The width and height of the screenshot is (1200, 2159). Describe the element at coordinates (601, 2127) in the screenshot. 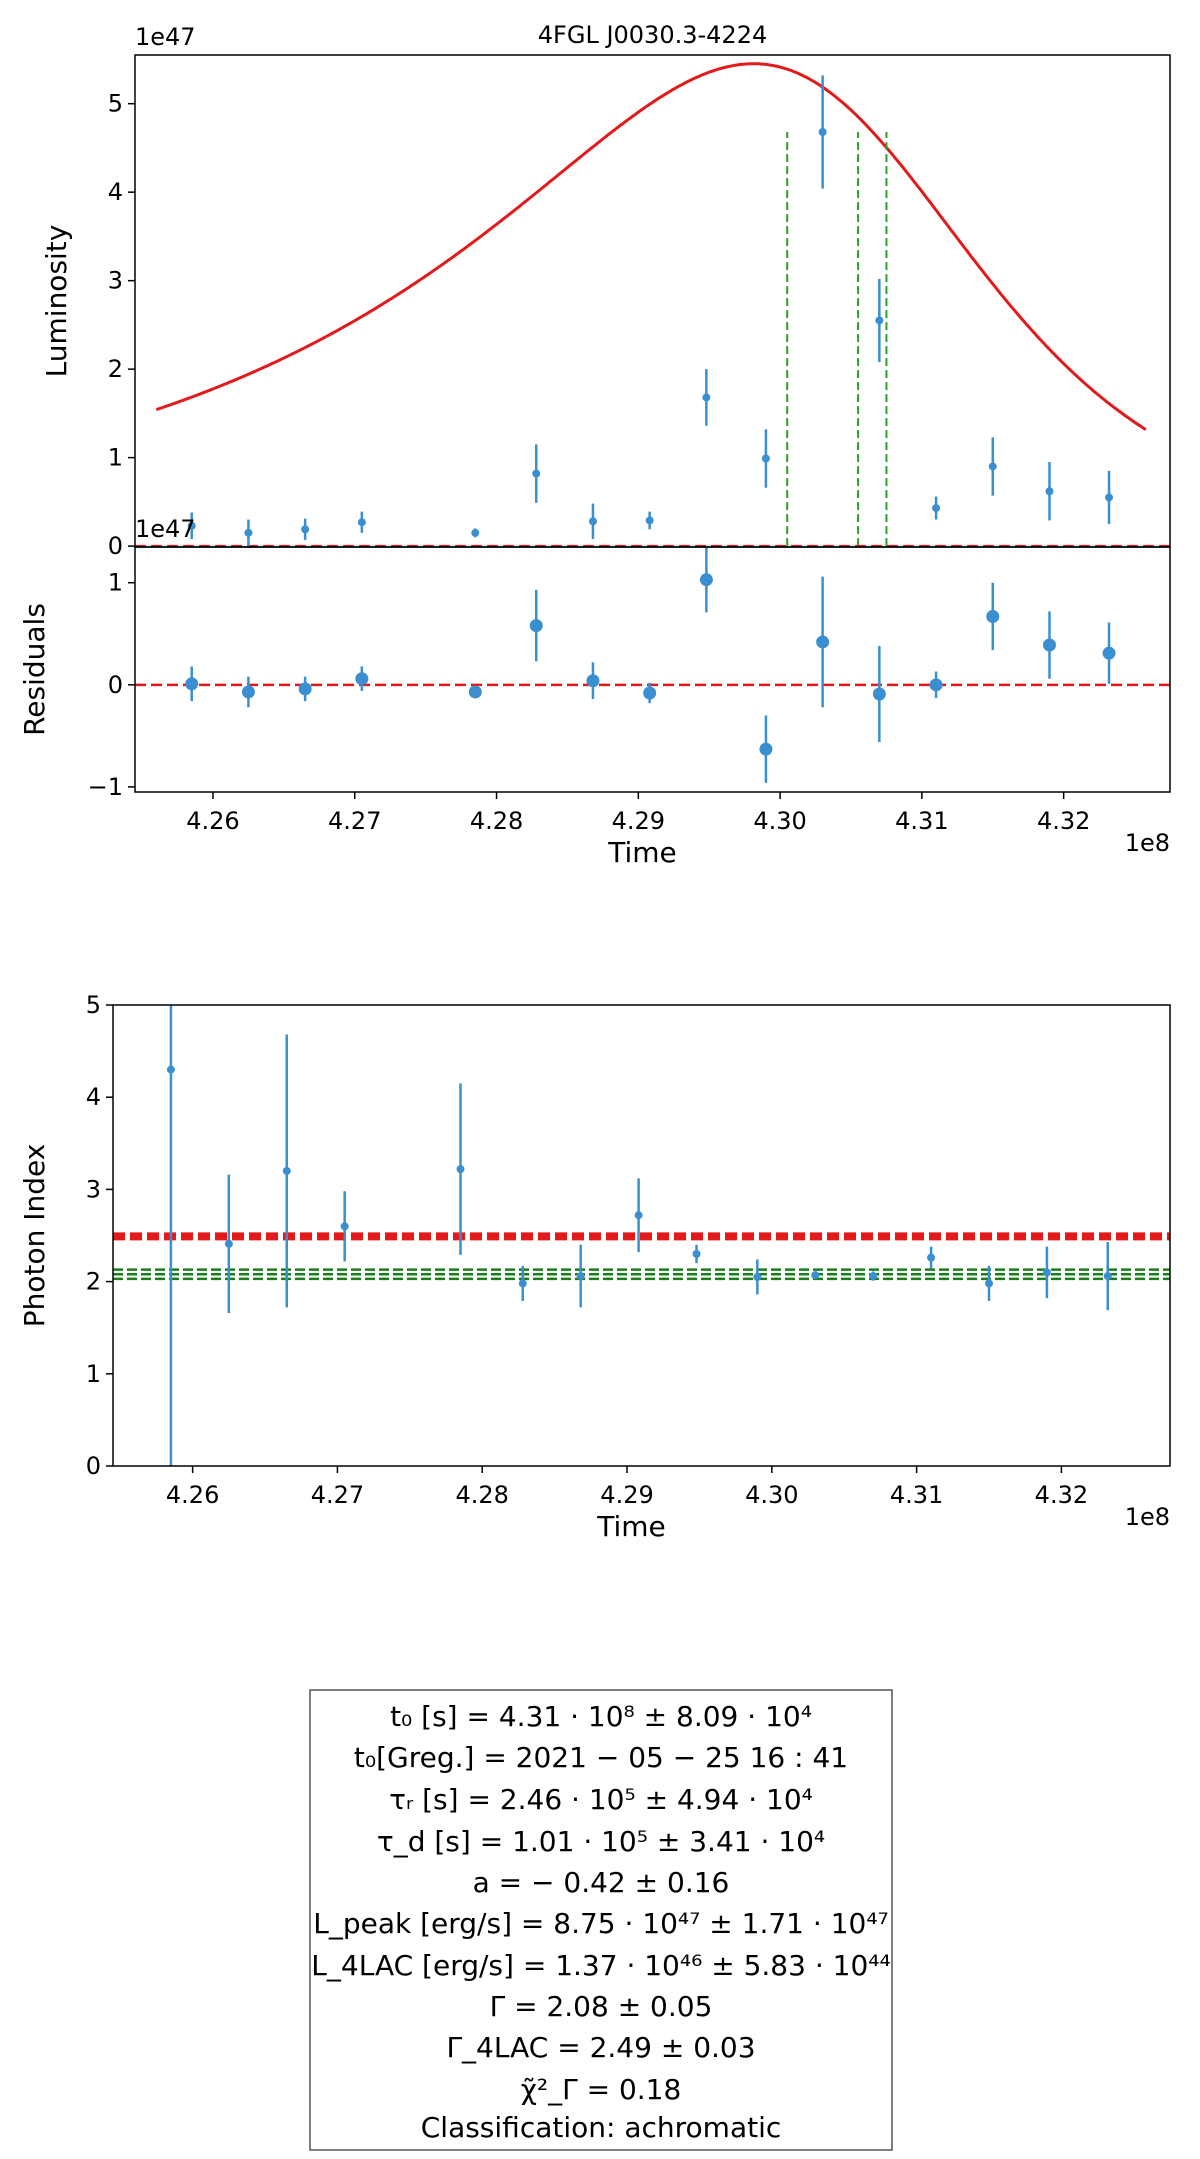

I see `info-classification: Classification: achromatic` at that location.